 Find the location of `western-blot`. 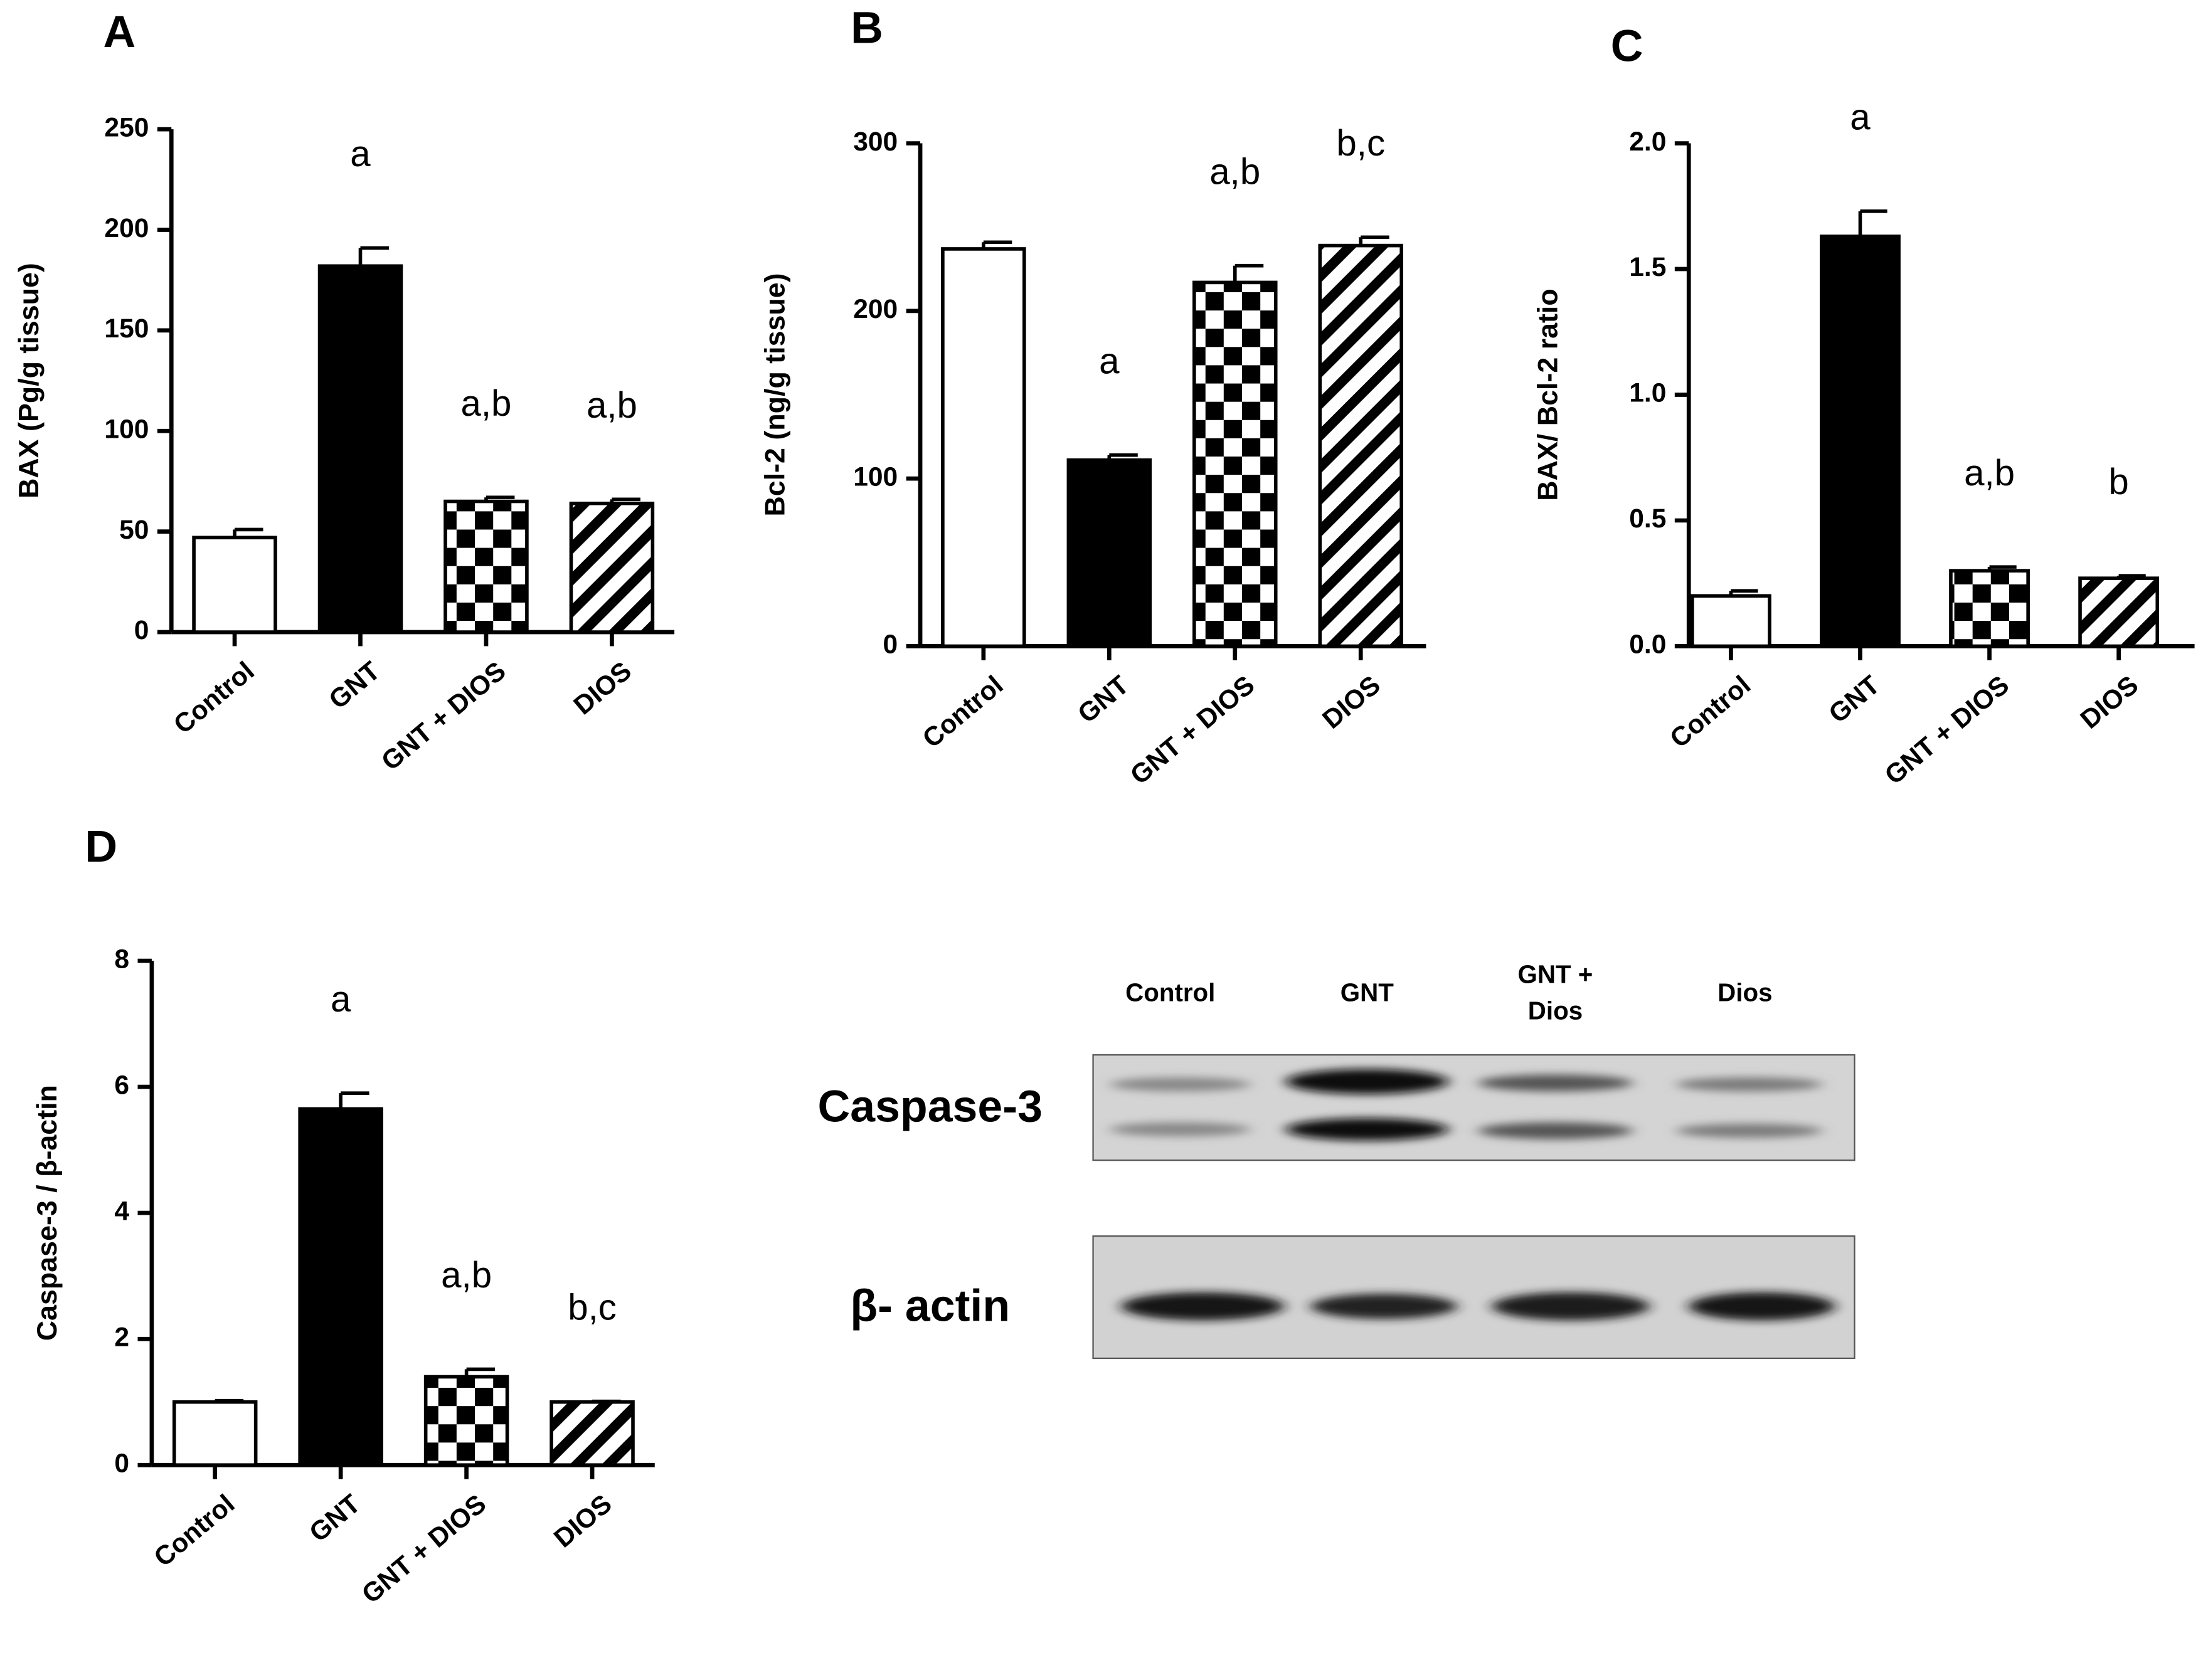

western-blot is located at coordinates (1473, 1207).